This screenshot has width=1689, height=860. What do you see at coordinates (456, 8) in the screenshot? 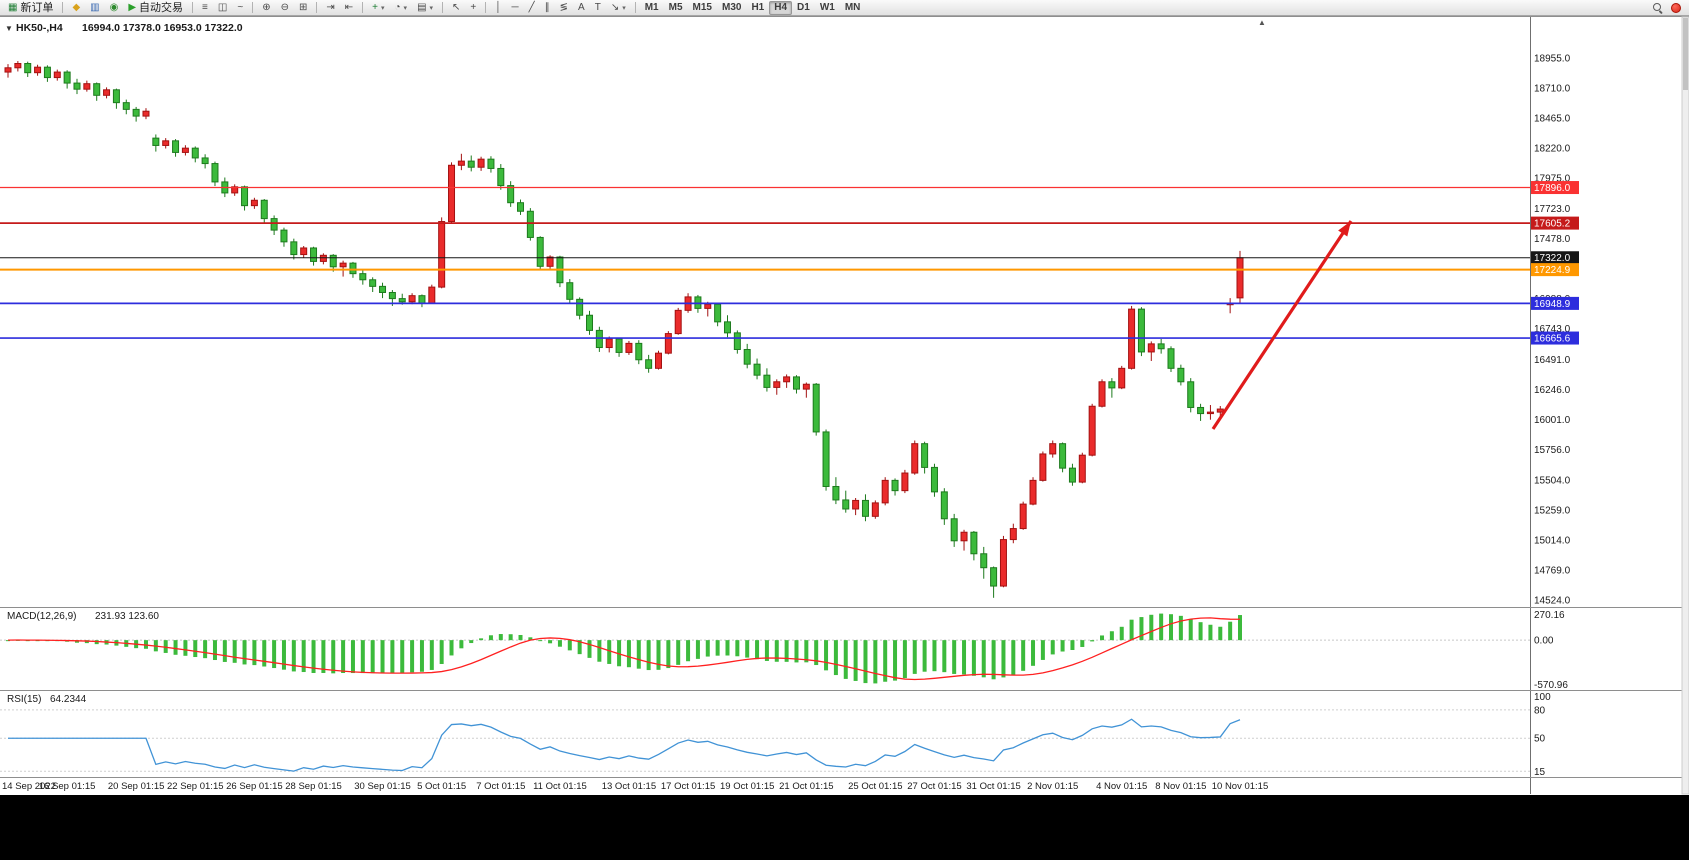
I see `cursor-button: ↖` at bounding box center [456, 8].